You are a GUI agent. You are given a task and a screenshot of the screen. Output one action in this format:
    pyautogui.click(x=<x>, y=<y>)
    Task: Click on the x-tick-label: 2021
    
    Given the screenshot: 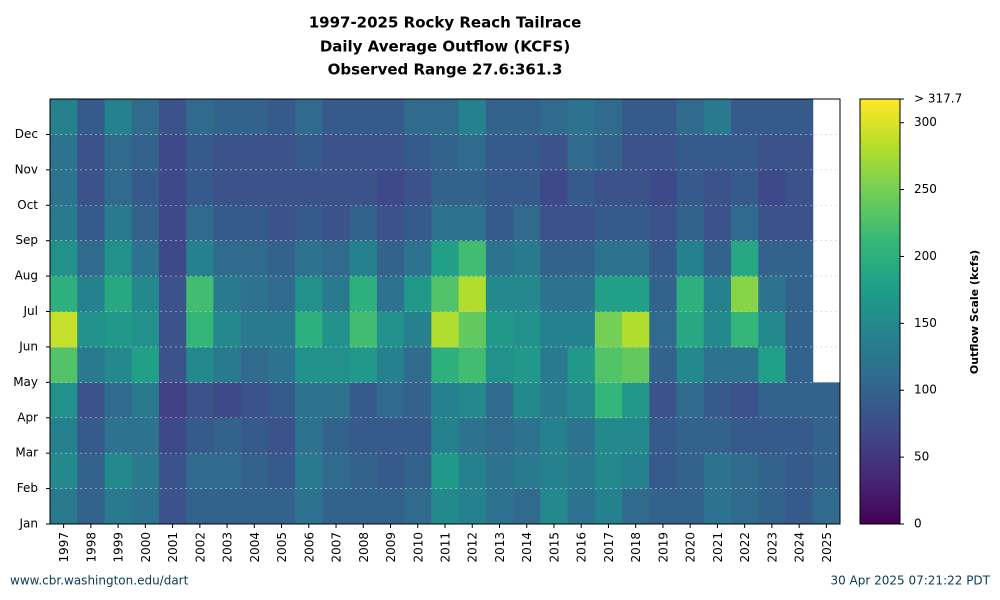 What is the action you would take?
    pyautogui.click(x=718, y=547)
    